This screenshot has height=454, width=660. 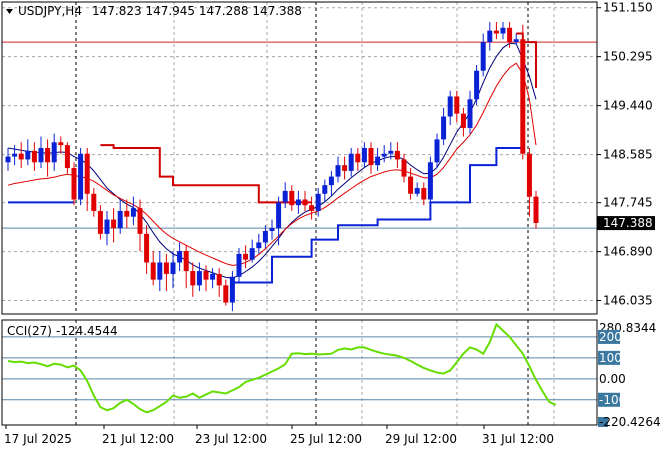 I want to click on time-tick-label: 29 Jul 12:00, so click(x=421, y=439).